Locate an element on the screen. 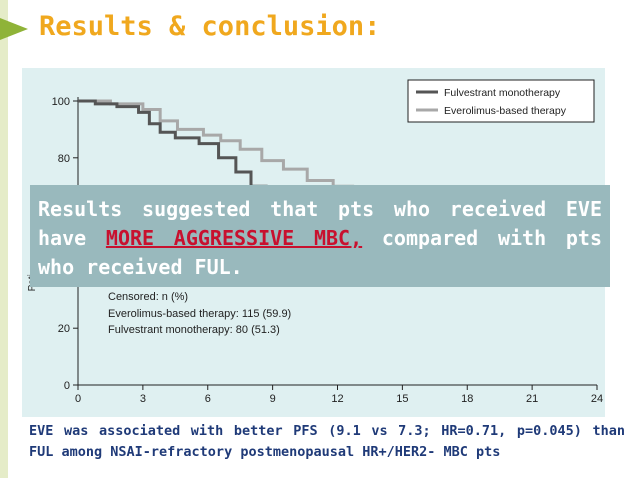  x-tick-label: 18 is located at coordinates (467, 399).